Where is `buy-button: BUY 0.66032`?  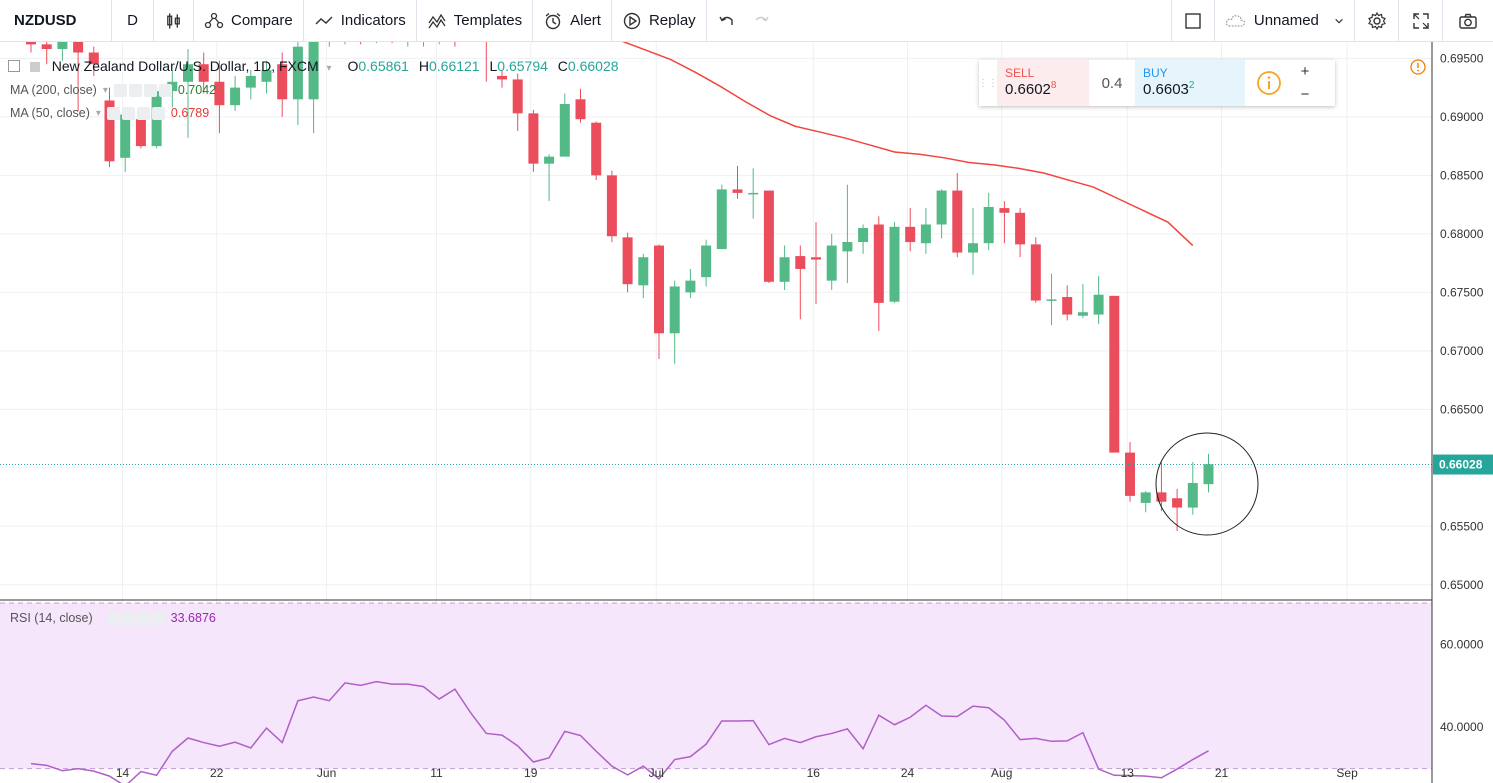 buy-button: BUY 0.66032 is located at coordinates (1190, 83).